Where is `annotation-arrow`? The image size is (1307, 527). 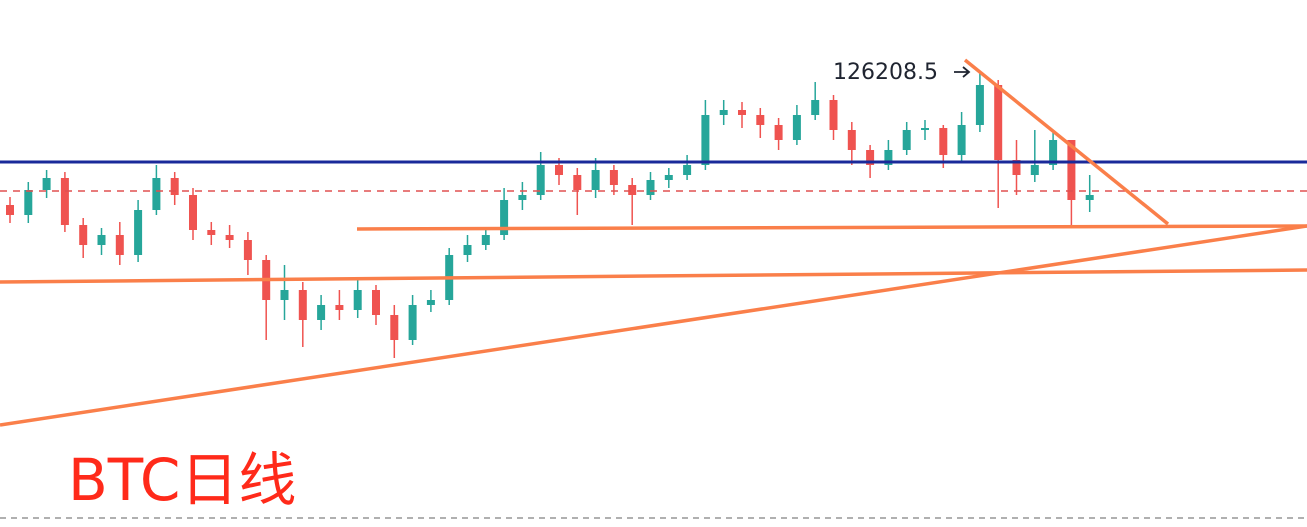
annotation-arrow is located at coordinates (962, 72).